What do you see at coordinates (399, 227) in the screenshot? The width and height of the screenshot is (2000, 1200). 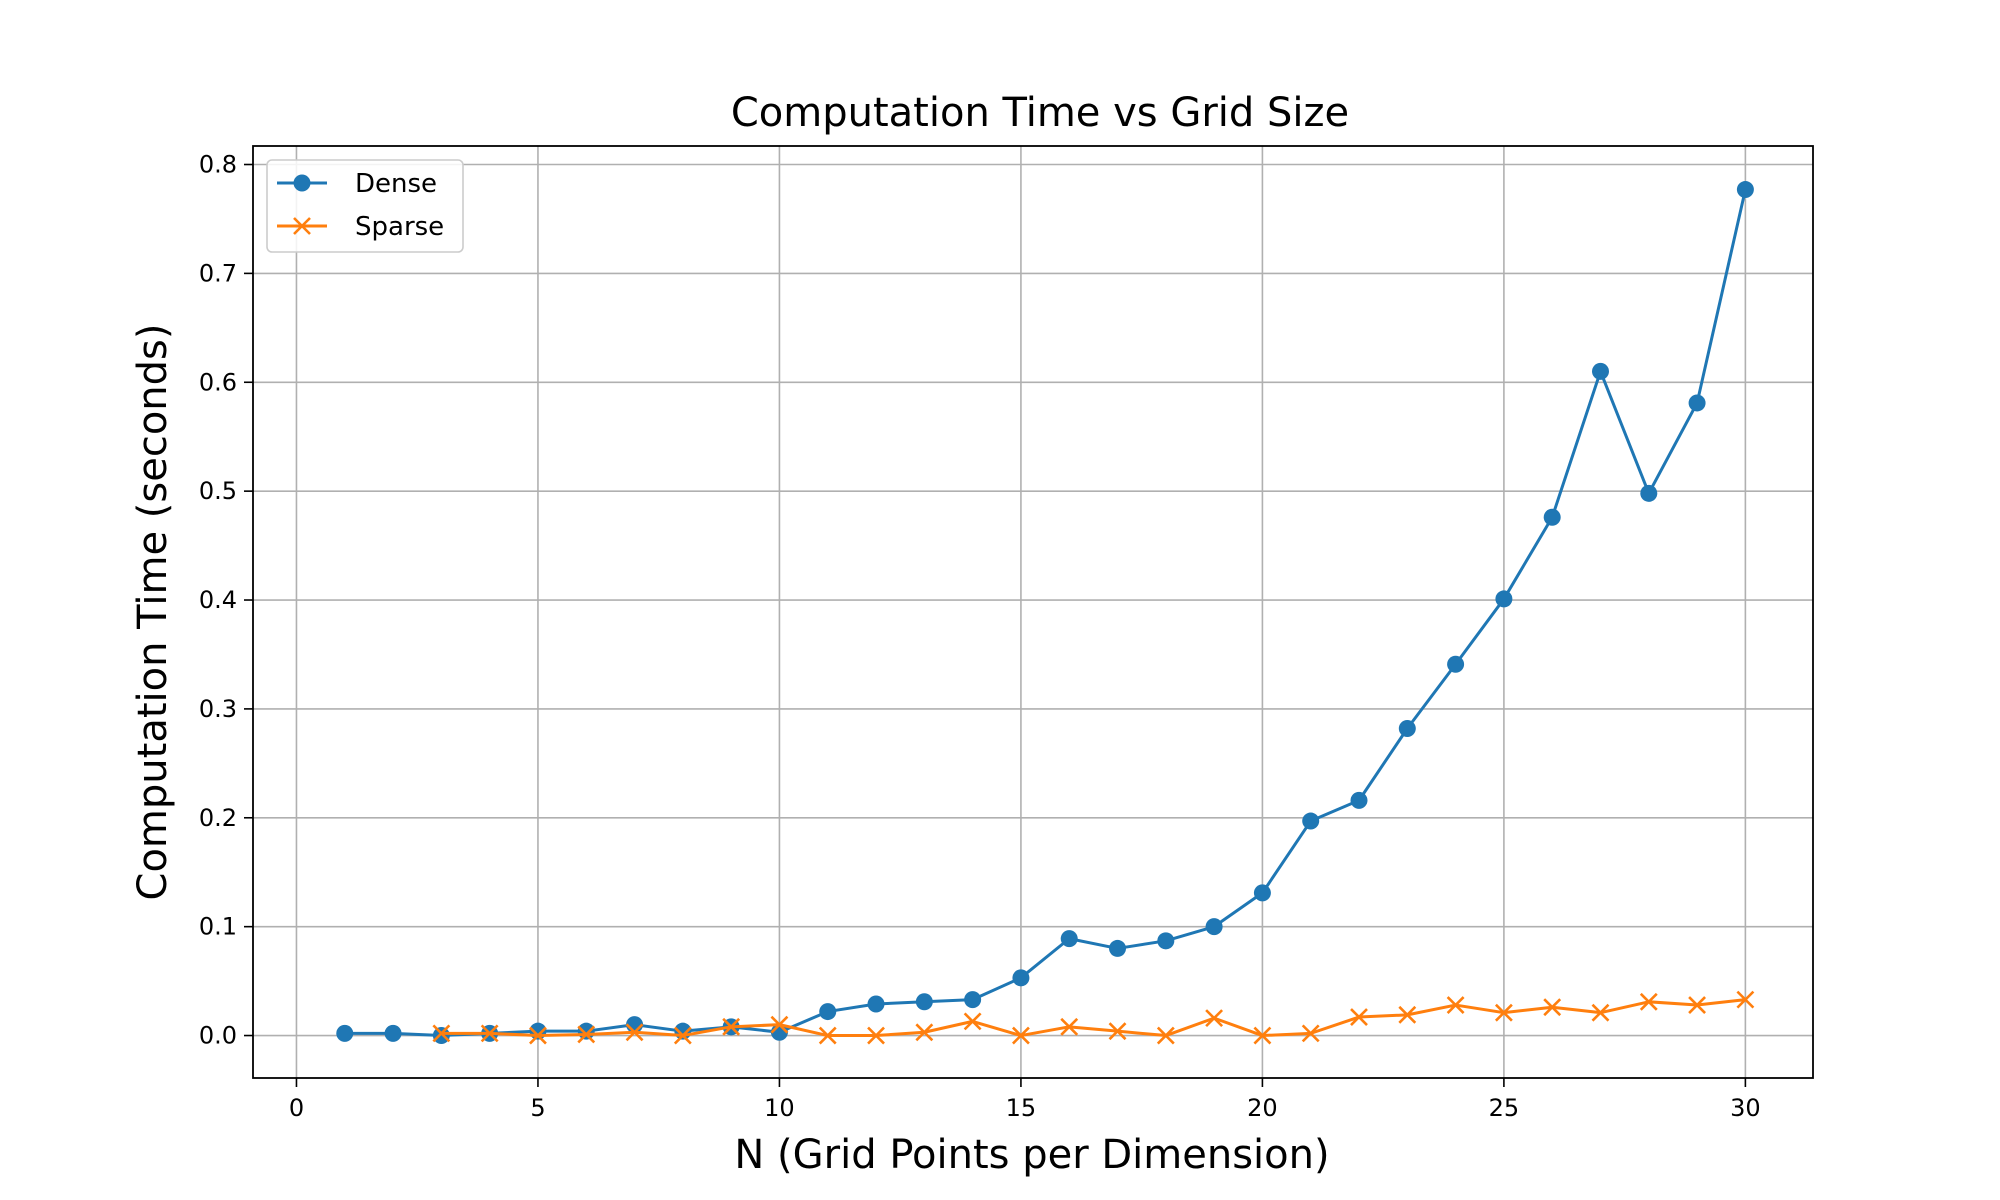 I see `legend-label: Sparse` at bounding box center [399, 227].